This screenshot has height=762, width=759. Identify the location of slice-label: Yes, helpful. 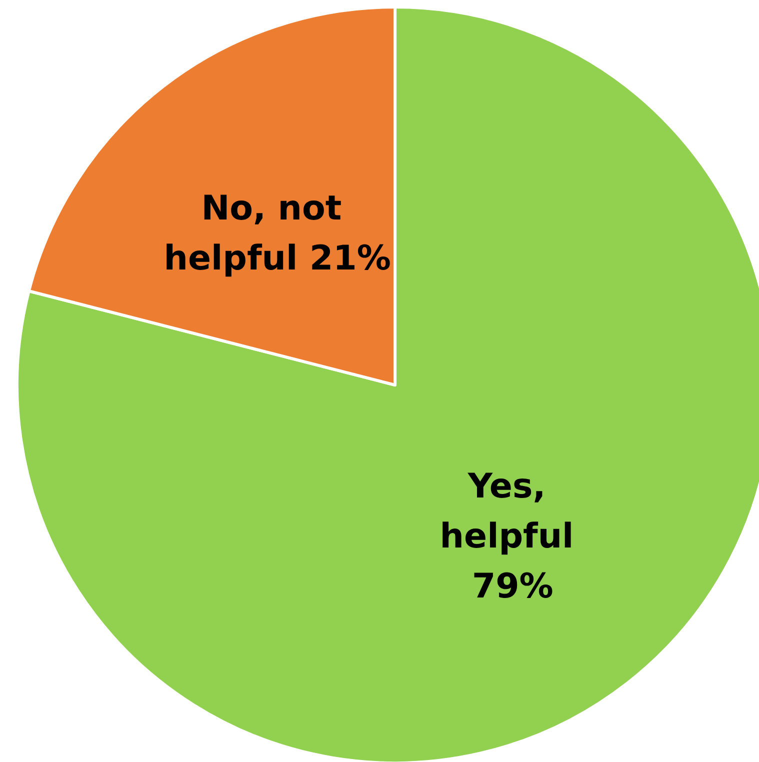
(513, 511).